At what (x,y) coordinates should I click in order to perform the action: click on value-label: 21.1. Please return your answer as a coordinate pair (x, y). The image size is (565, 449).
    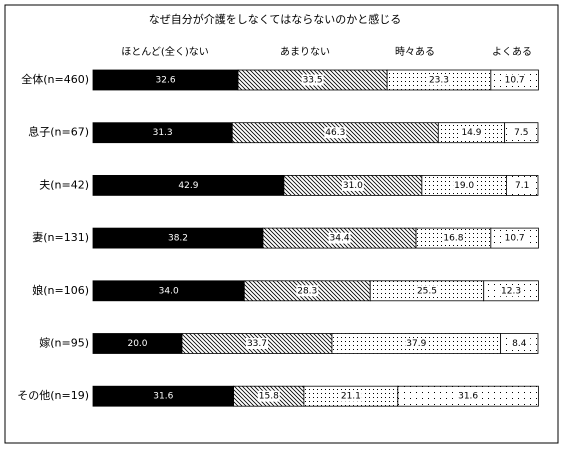
    Looking at the image, I should click on (351, 397).